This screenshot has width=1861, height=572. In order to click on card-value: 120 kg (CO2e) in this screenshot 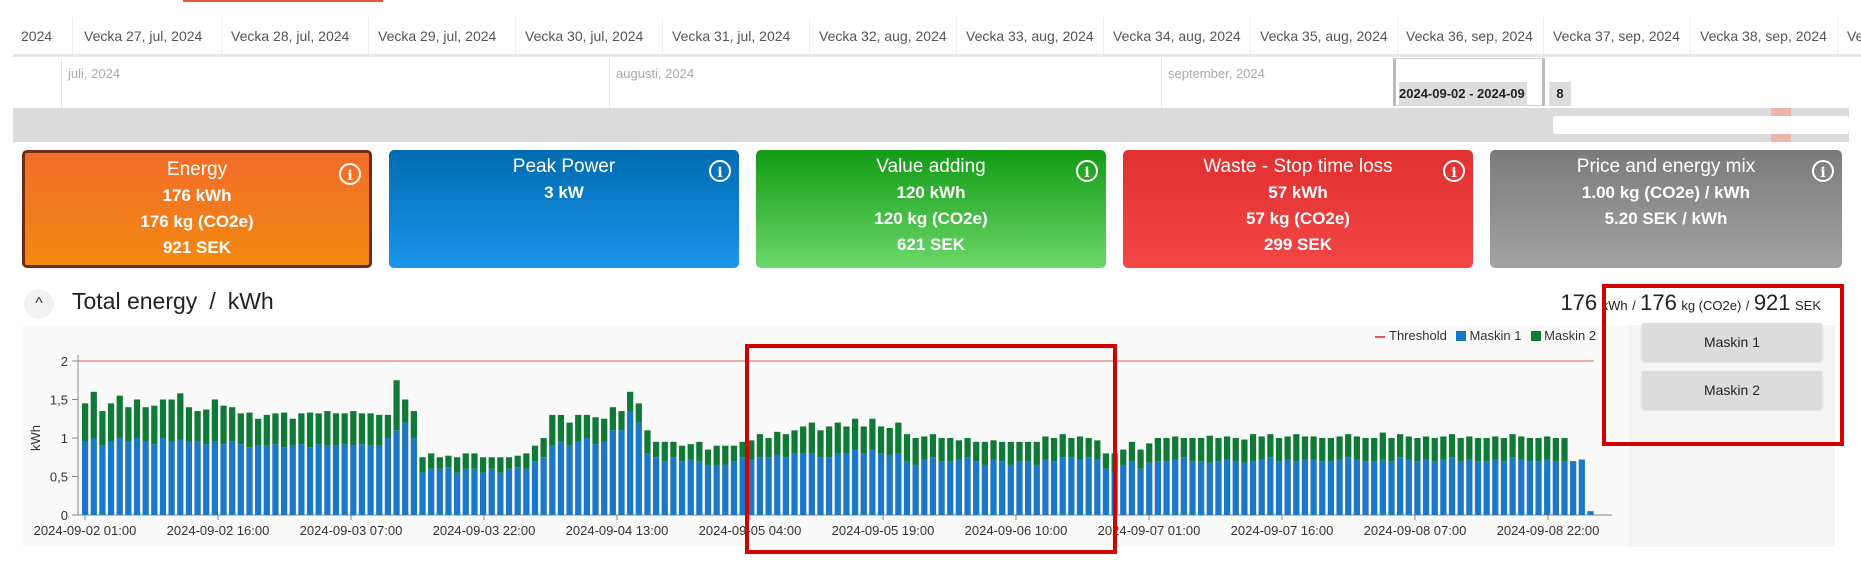, I will do `click(931, 218)`.